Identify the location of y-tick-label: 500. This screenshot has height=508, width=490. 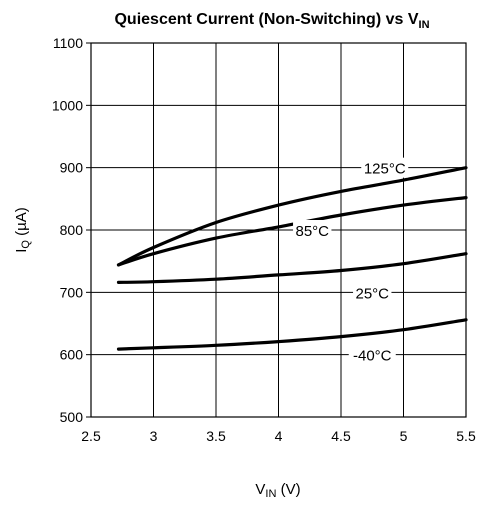
(72, 417).